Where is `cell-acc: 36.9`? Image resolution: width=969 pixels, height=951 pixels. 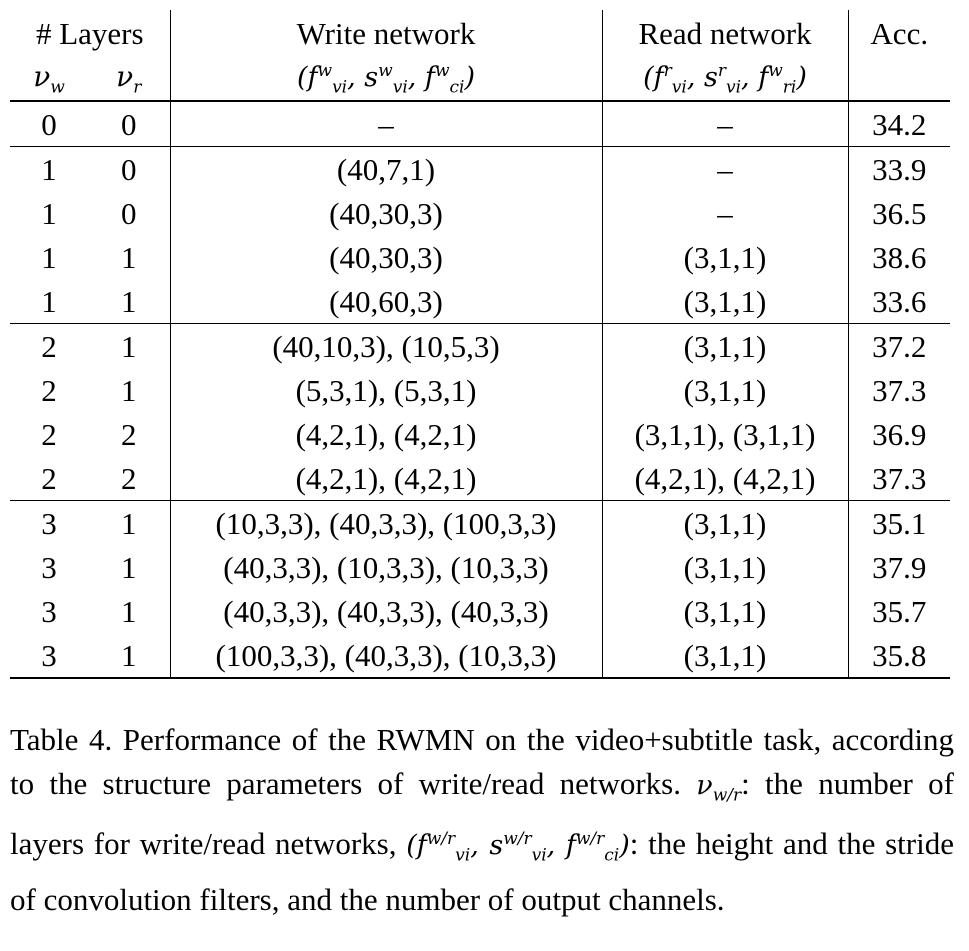
cell-acc: 36.9 is located at coordinates (898, 434).